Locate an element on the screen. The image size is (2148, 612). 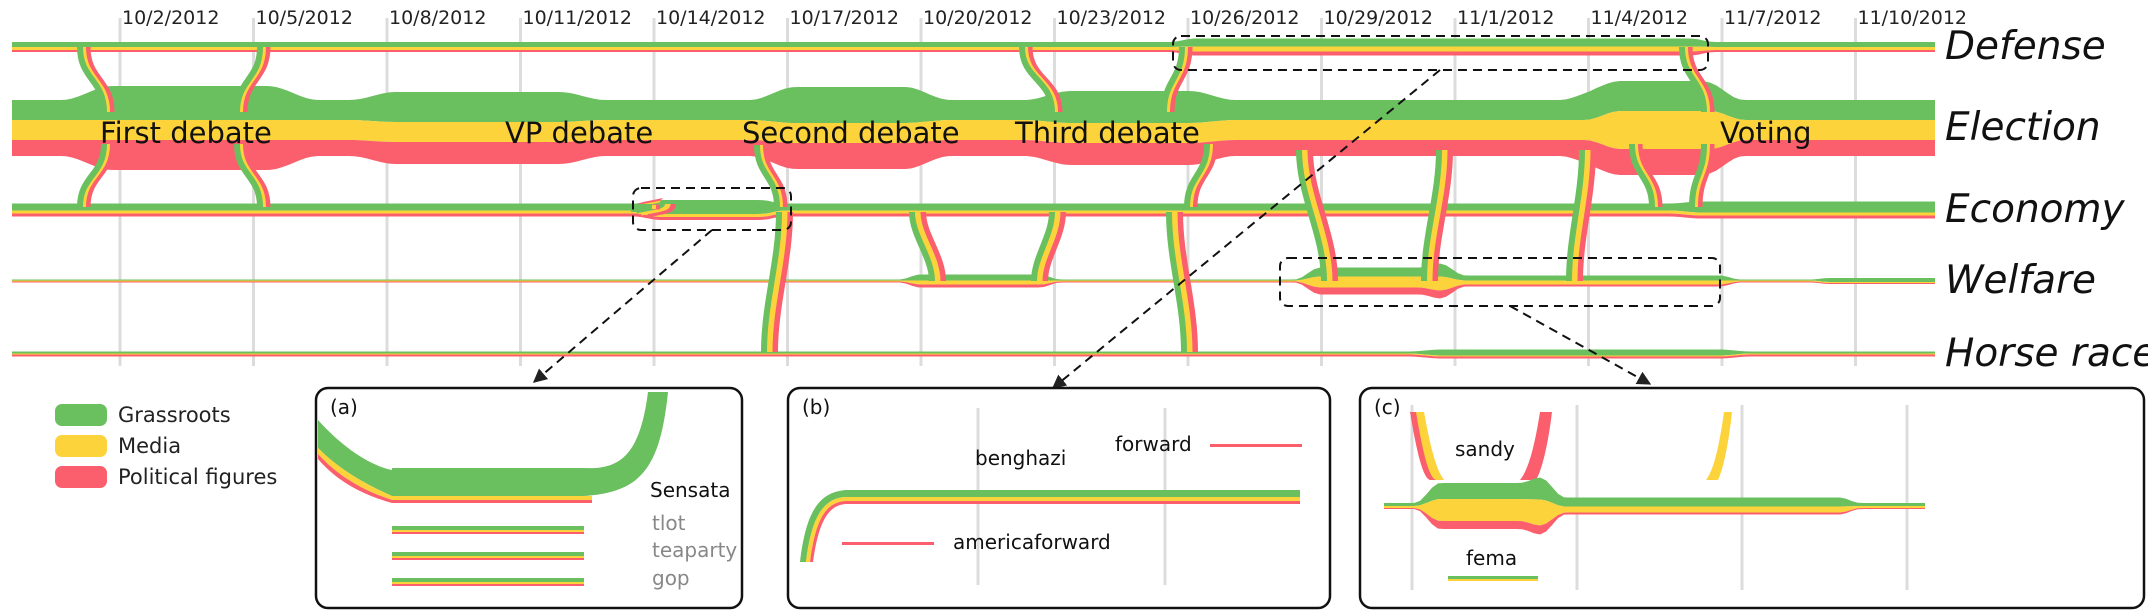
panel-c-content: sandy fema is located at coordinates (1659, 497).